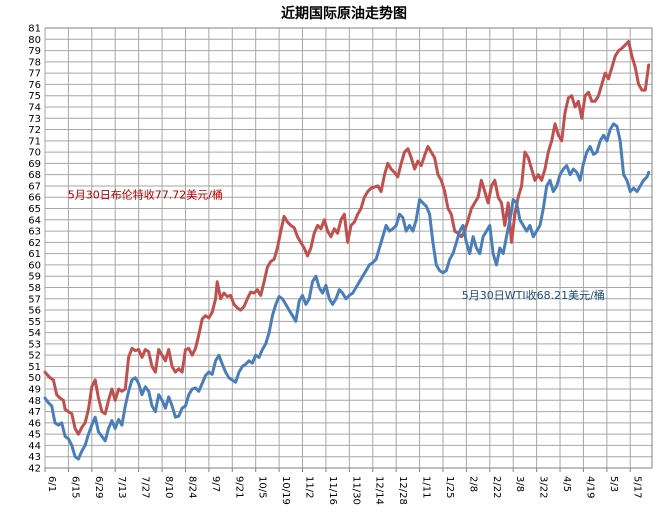 The image size is (669, 512). What do you see at coordinates (34, 423) in the screenshot?
I see `y-tick-label: 46` at bounding box center [34, 423].